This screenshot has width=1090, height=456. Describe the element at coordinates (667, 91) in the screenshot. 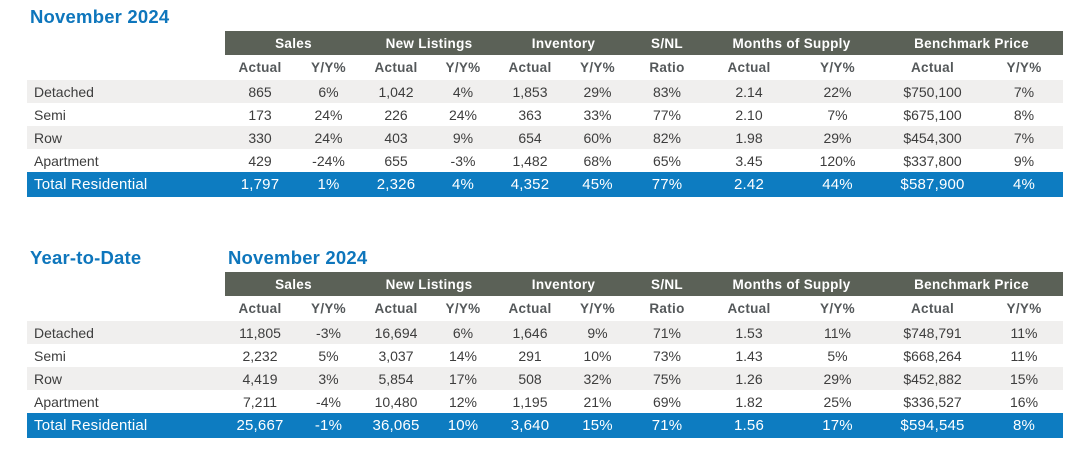

I see `data-cell: 83%` at that location.